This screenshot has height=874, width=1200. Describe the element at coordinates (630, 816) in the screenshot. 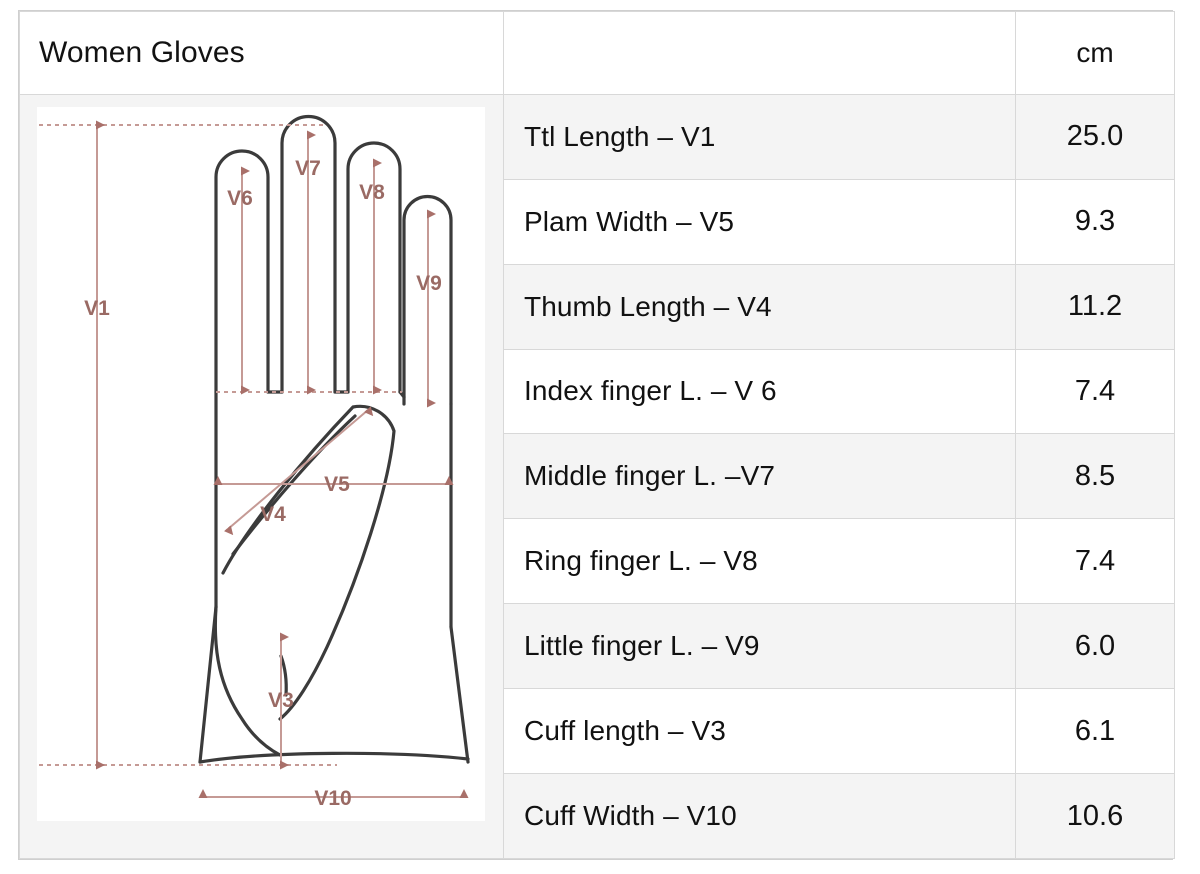

I see `measurement-label: Cuff Width – V10` at that location.